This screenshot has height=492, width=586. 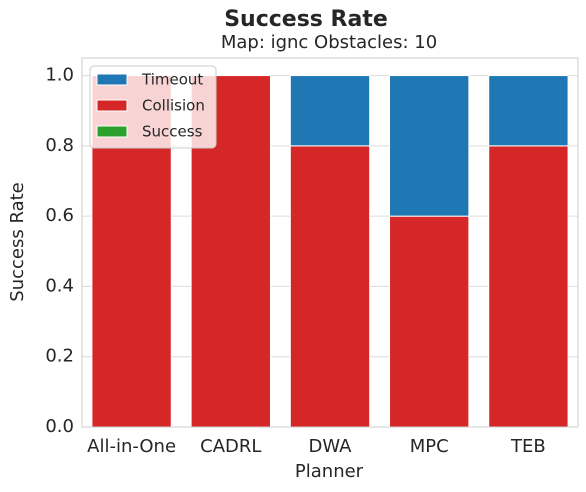 What do you see at coordinates (59, 75) in the screenshot?
I see `y-tick-label: 1.0` at bounding box center [59, 75].